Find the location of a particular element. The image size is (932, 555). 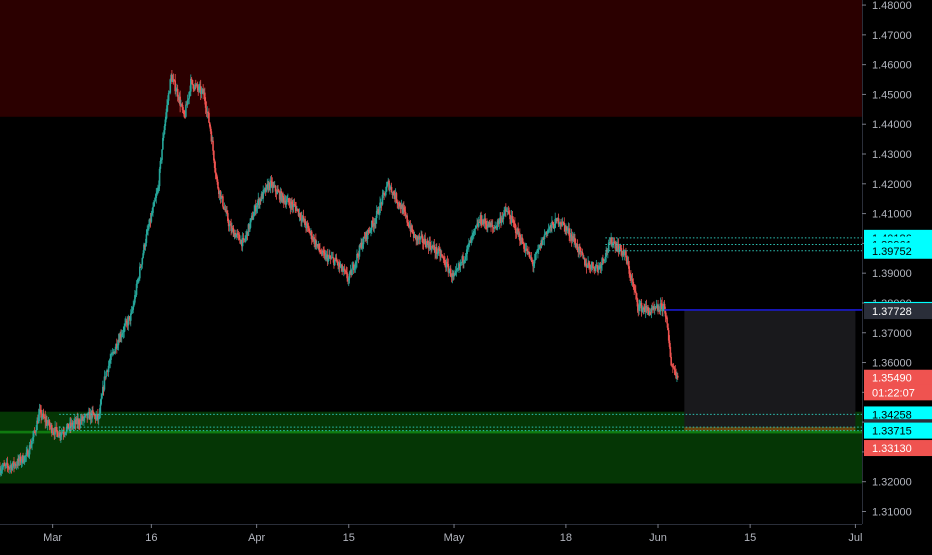

time-tick-label: Jun is located at coordinates (658, 538).